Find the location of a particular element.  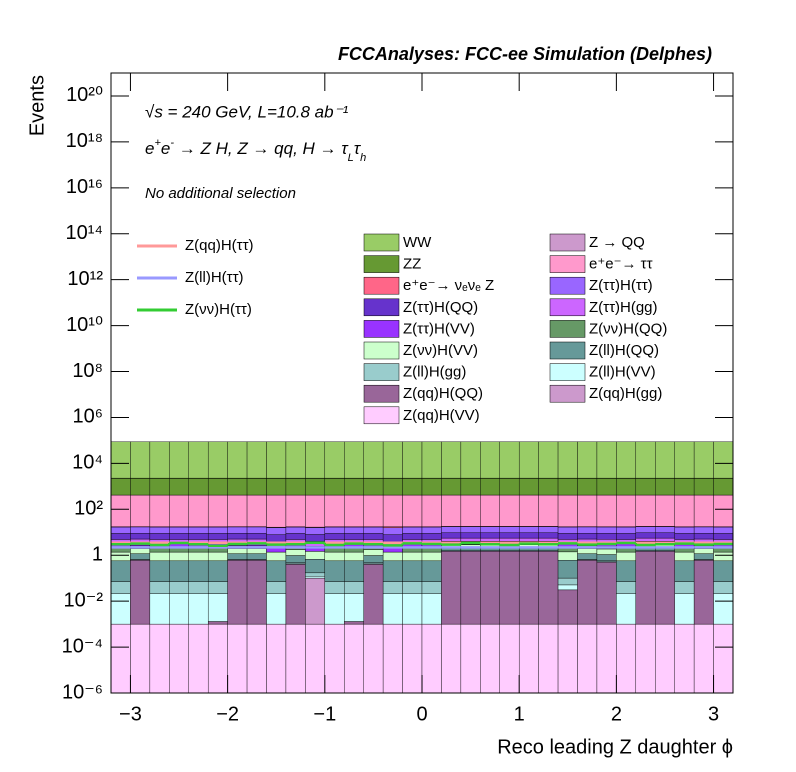

y-tick-label: 10⁴ is located at coordinates (87, 463).